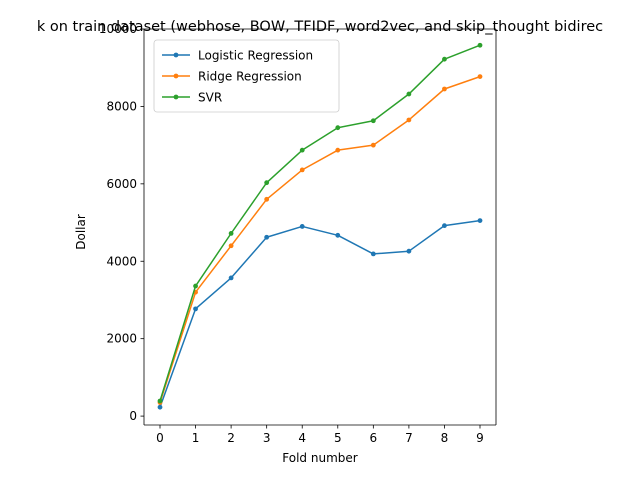 The width and height of the screenshot is (640, 485). What do you see at coordinates (121, 184) in the screenshot?
I see `y-tick-label-3: 6000` at bounding box center [121, 184].